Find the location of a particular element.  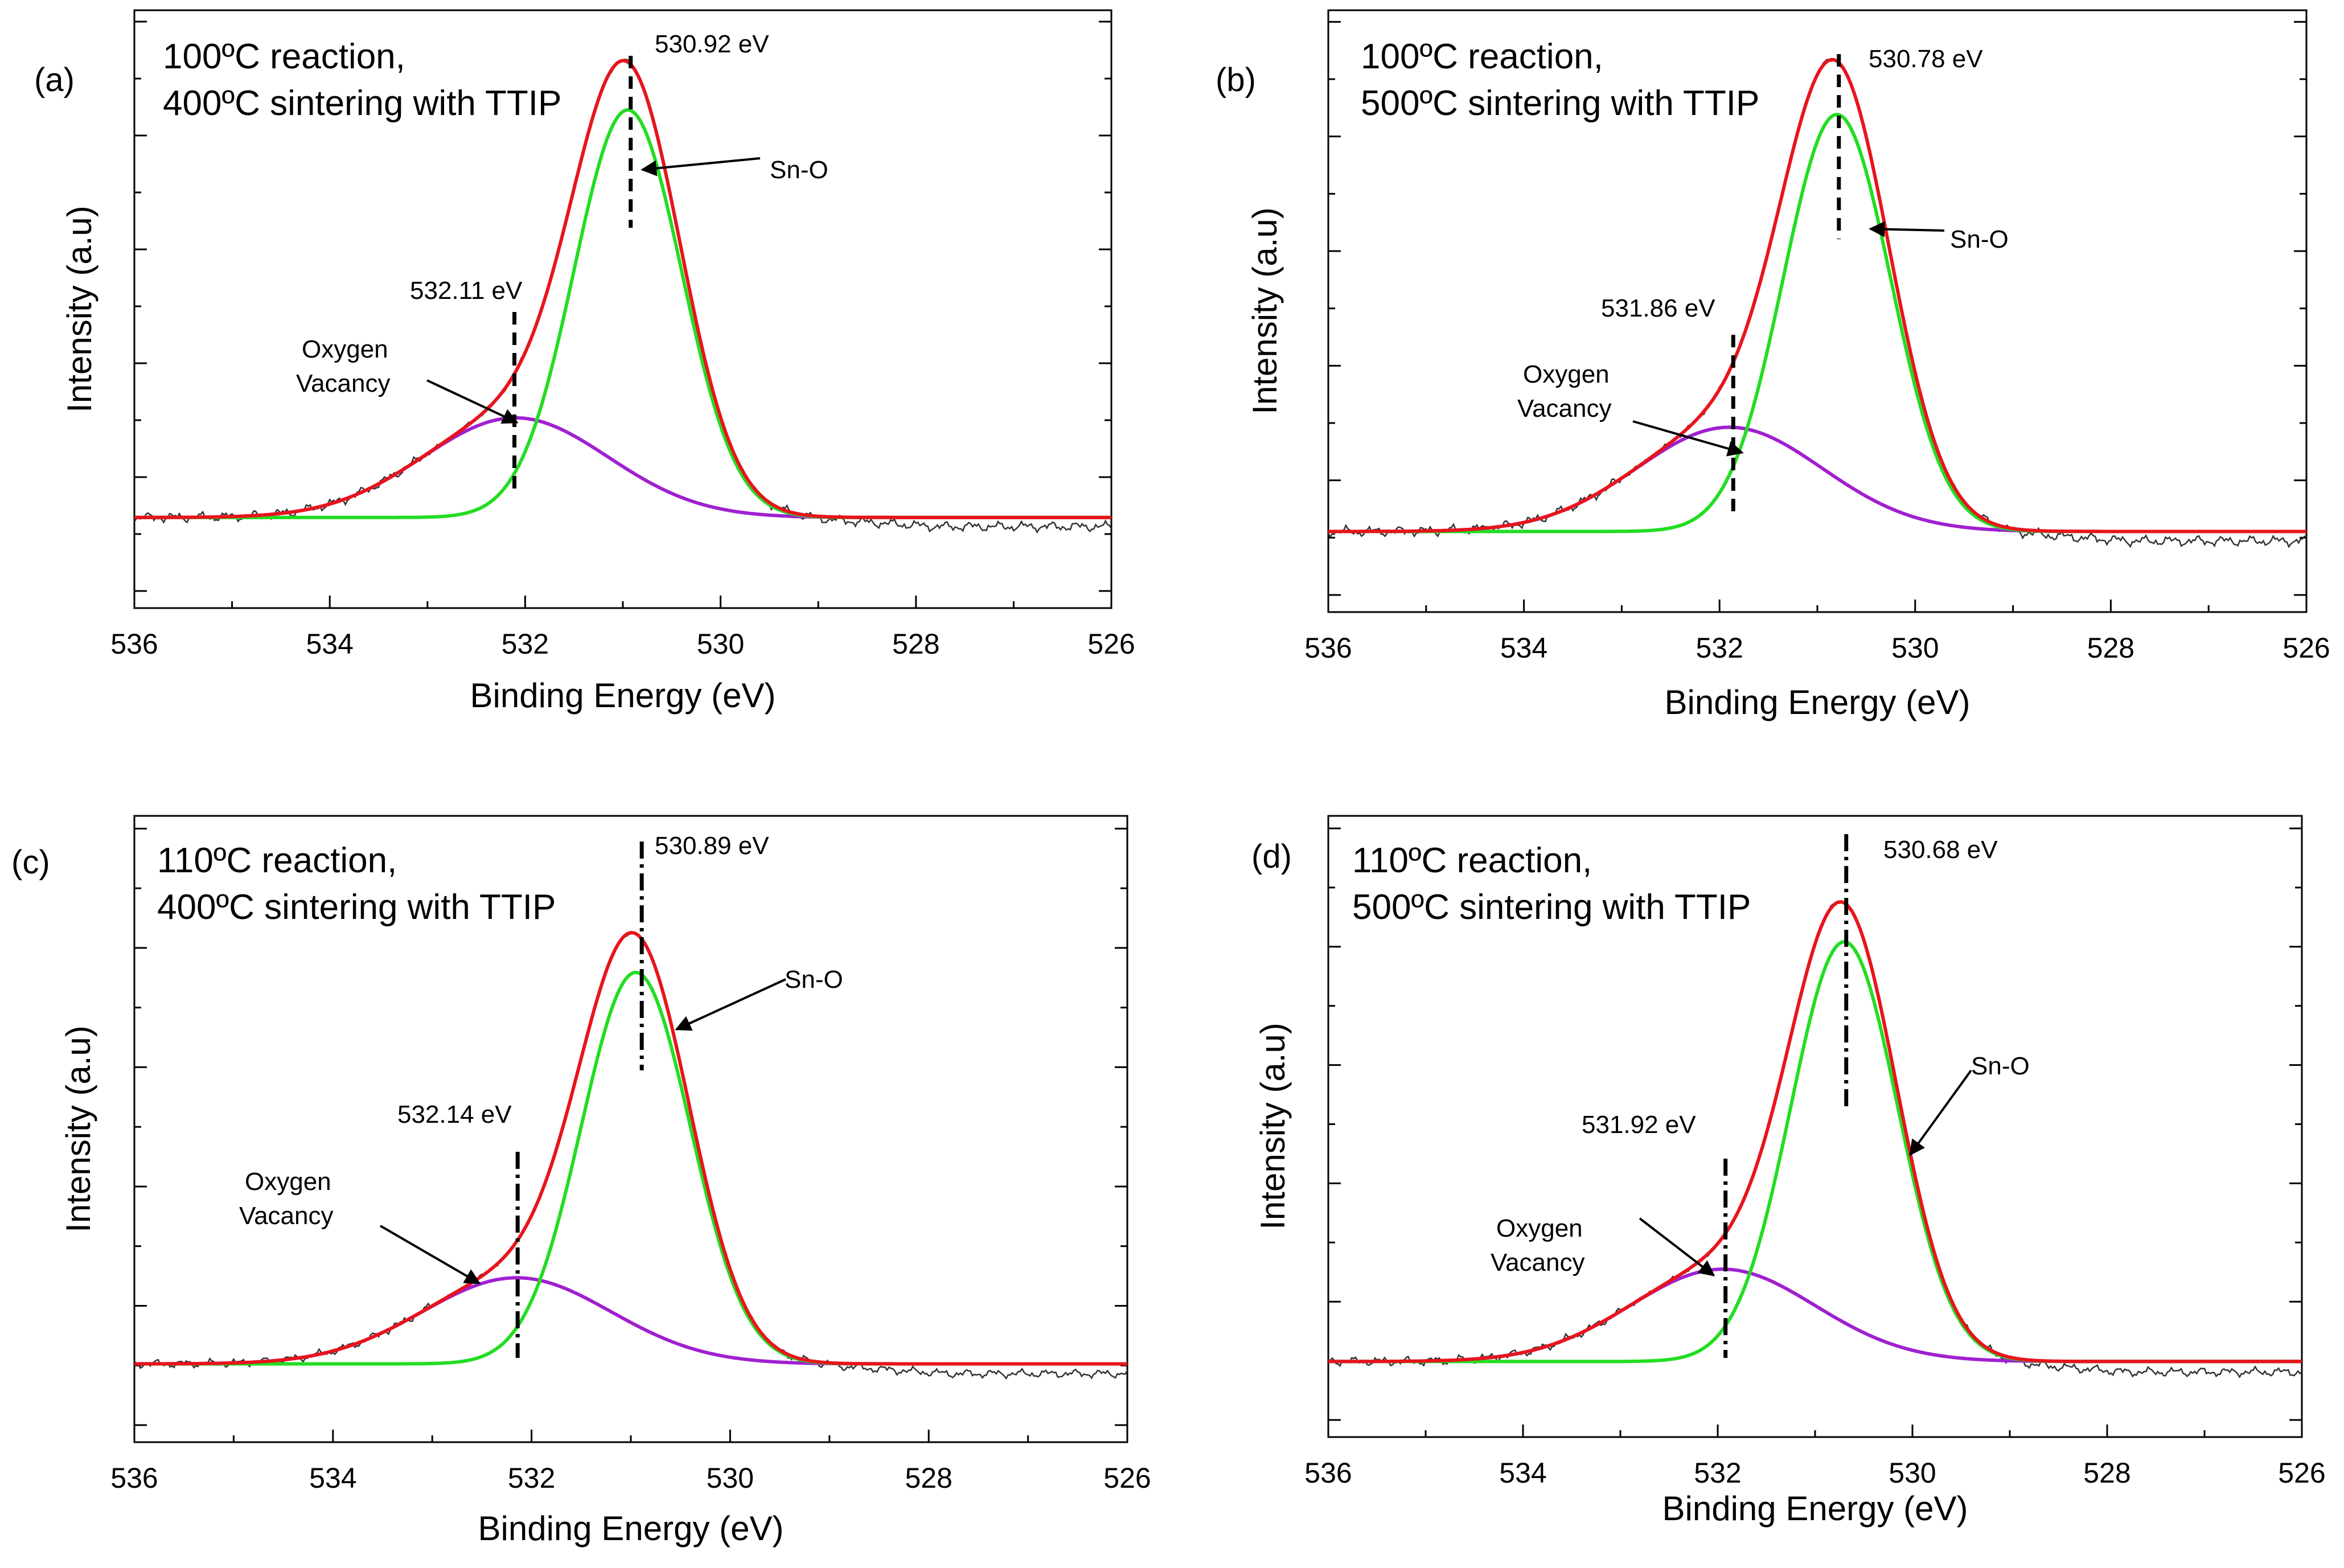

panel-label: (a) is located at coordinates (55, 80).